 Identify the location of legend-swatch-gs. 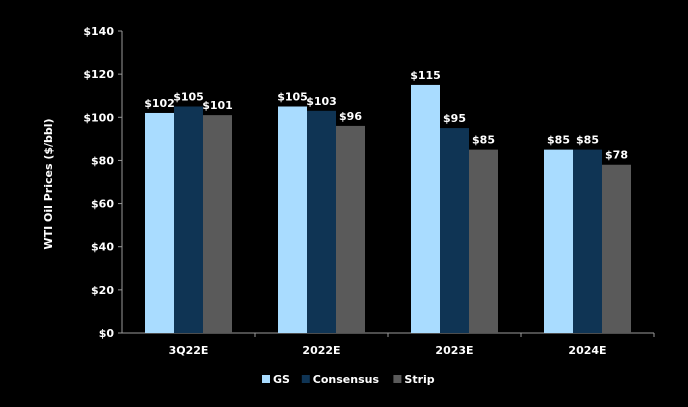
(266, 379).